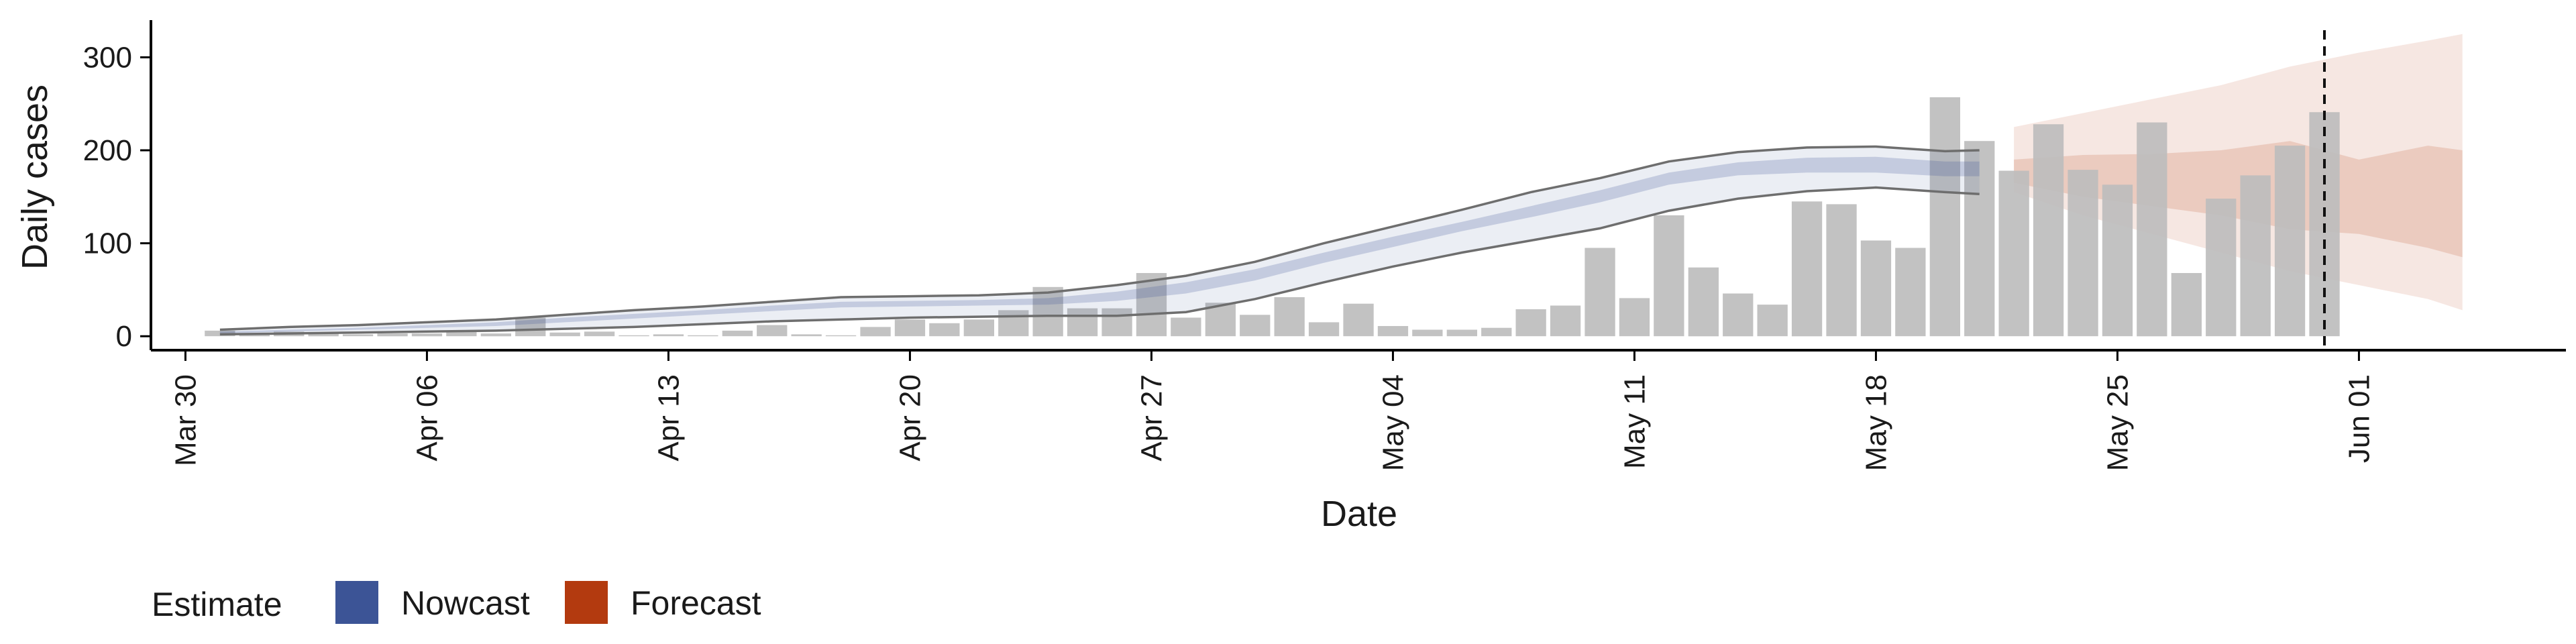 Image resolution: width=2576 pixels, height=644 pixels. What do you see at coordinates (356, 602) in the screenshot?
I see `legend-swatch-nowcast` at bounding box center [356, 602].